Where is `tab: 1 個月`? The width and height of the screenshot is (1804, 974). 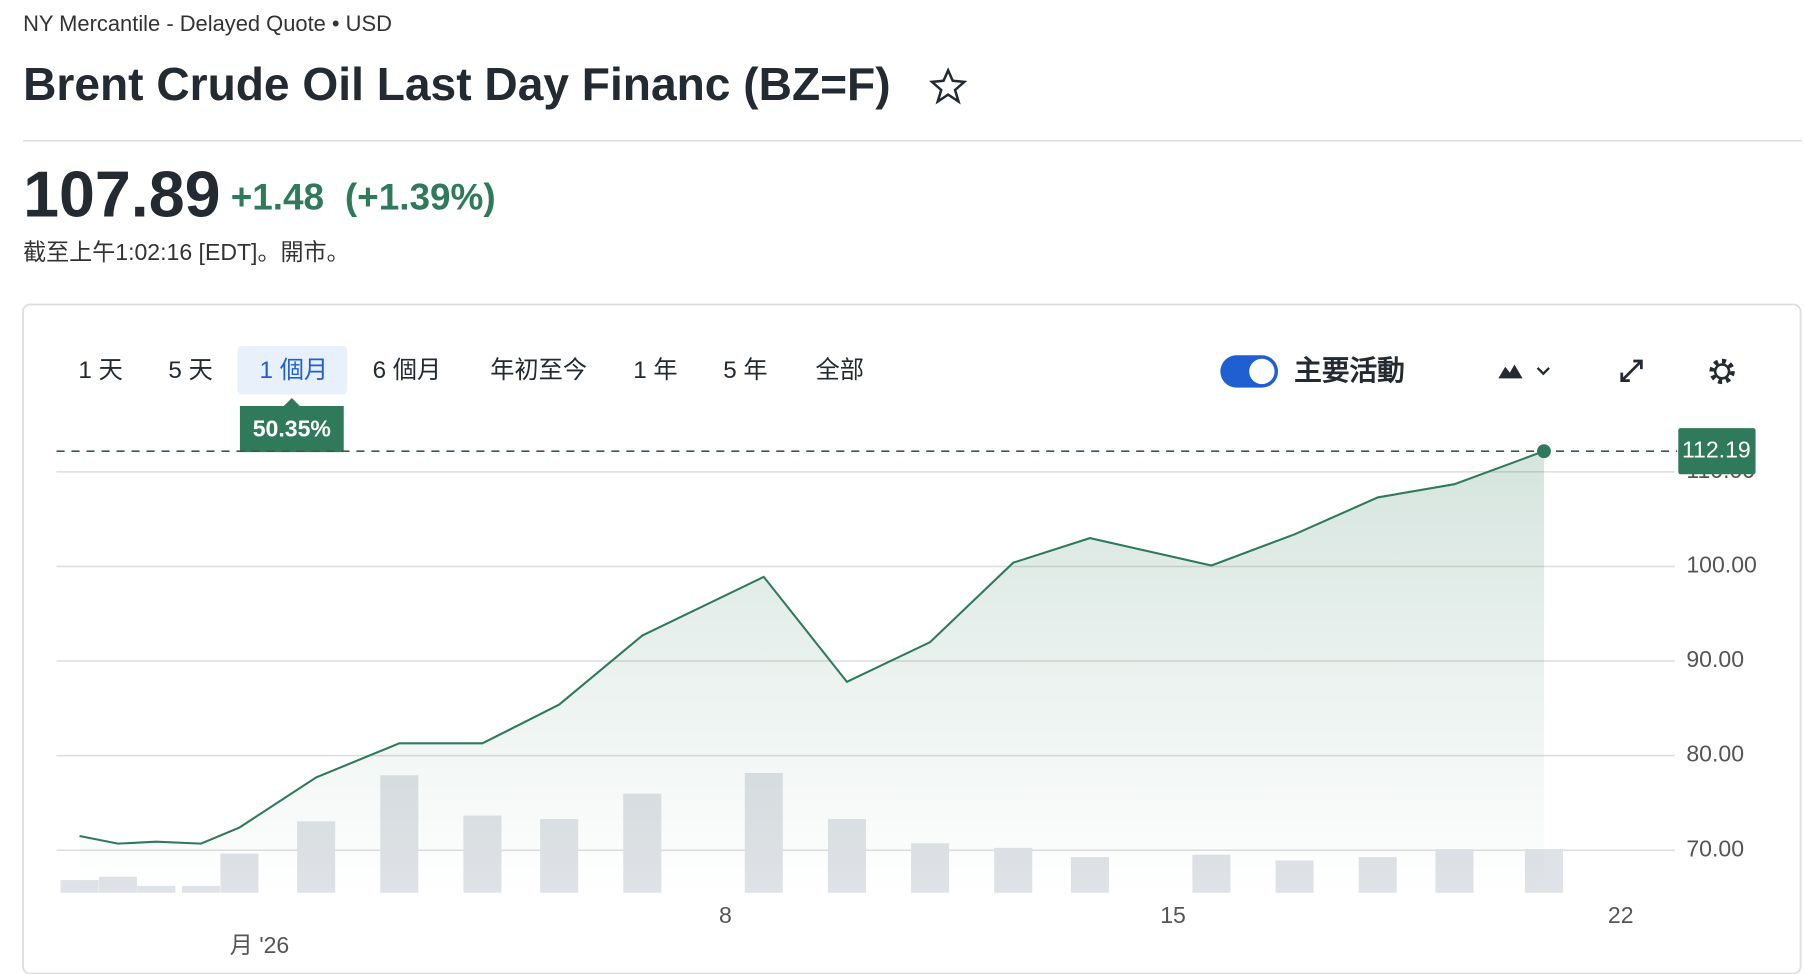
tab: 1 個月 is located at coordinates (294, 370).